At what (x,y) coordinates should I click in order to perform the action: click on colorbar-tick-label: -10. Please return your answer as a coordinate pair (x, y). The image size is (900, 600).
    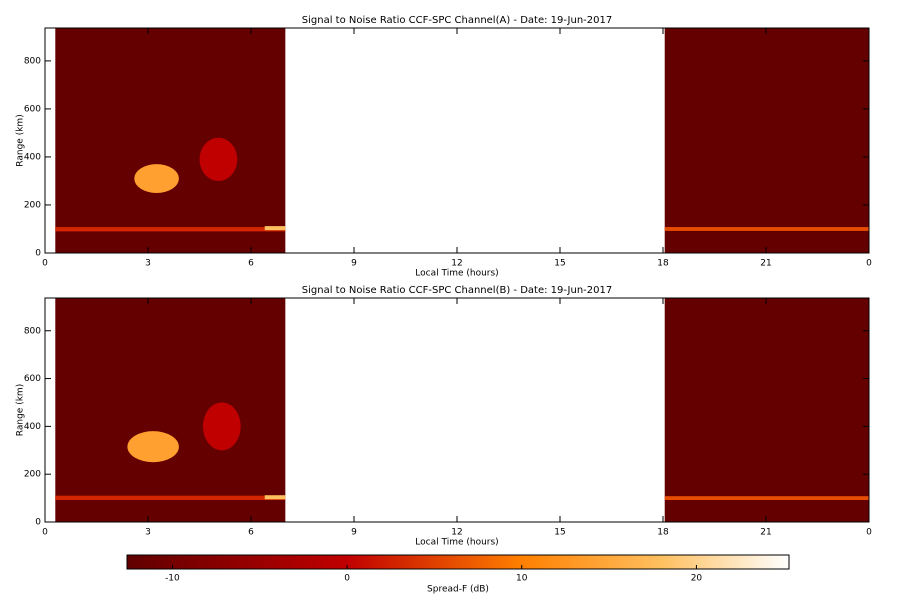
    Looking at the image, I should click on (172, 579).